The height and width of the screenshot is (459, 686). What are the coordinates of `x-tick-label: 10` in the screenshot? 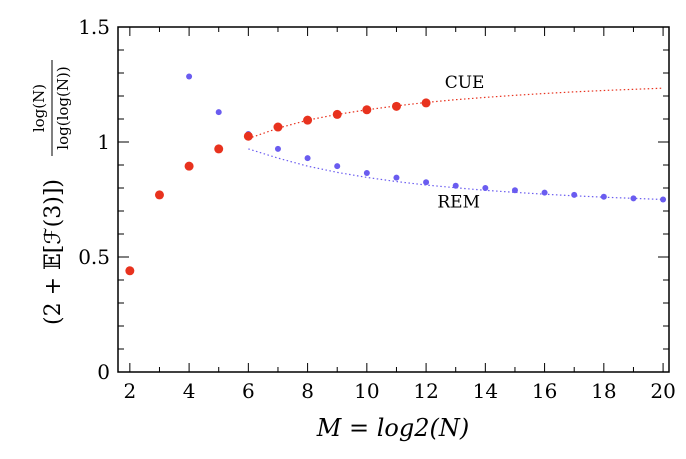 It's located at (366, 391).